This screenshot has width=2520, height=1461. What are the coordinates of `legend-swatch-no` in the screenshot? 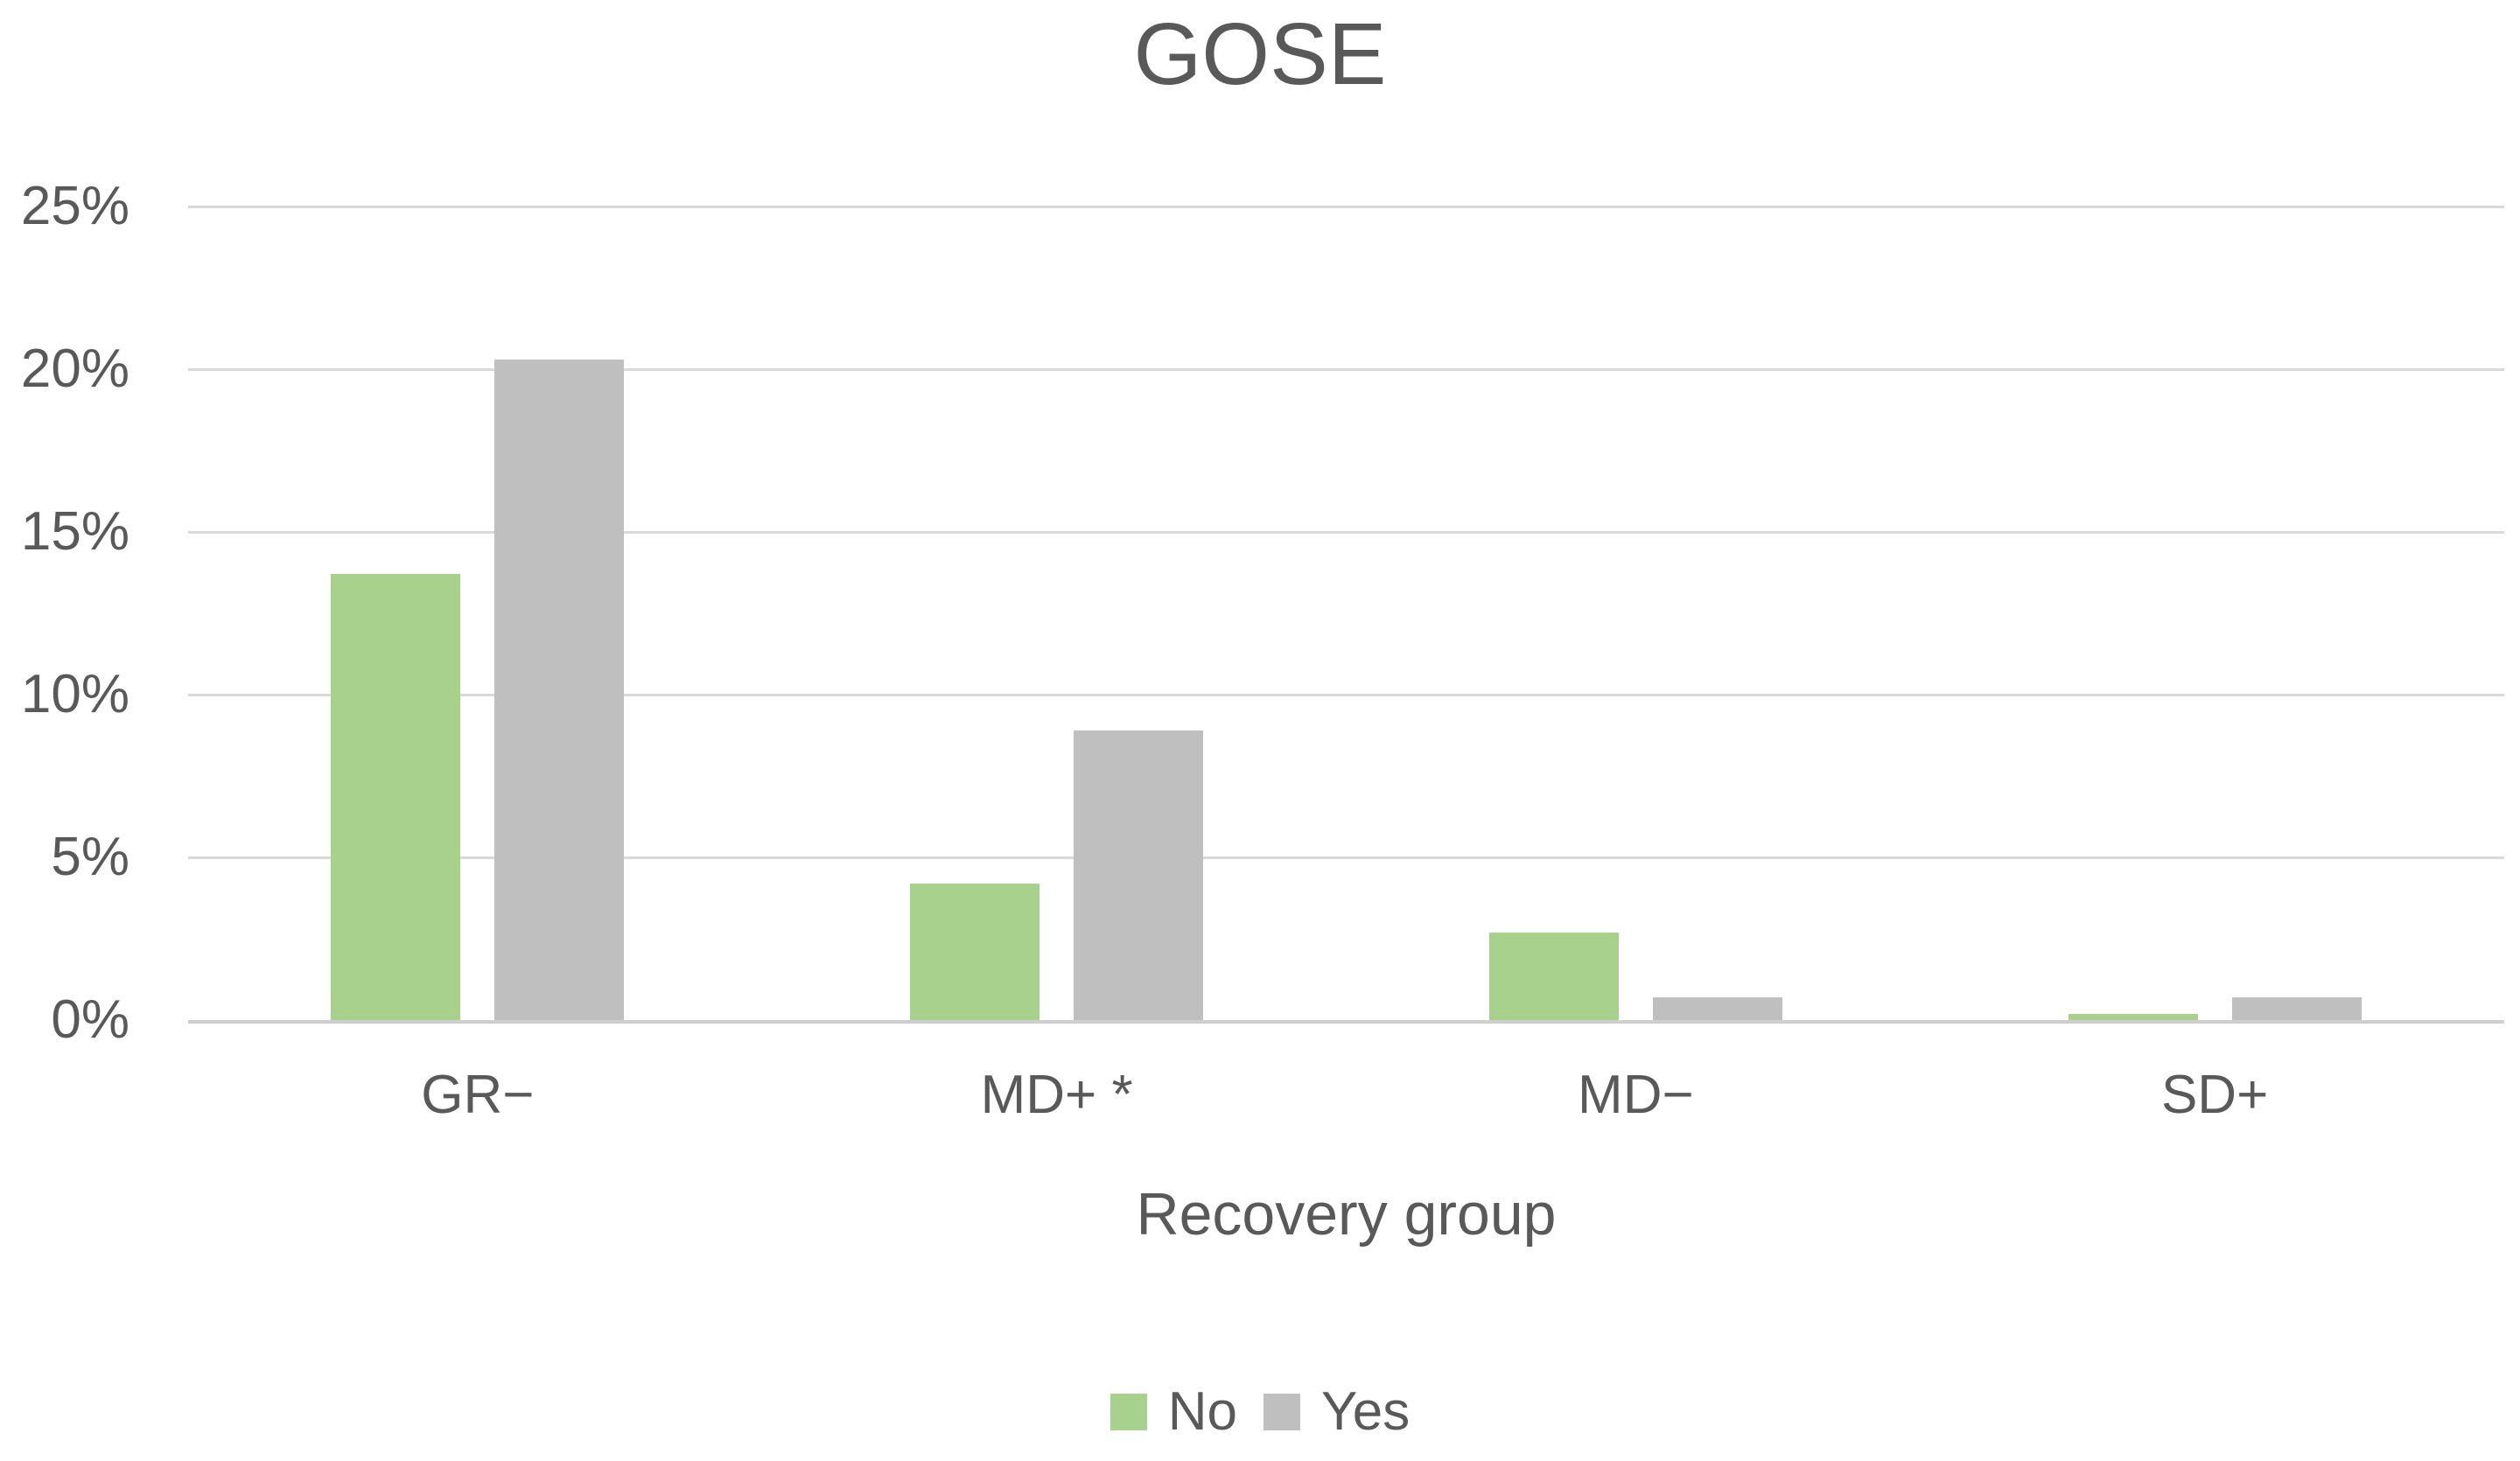 It's located at (1128, 1412).